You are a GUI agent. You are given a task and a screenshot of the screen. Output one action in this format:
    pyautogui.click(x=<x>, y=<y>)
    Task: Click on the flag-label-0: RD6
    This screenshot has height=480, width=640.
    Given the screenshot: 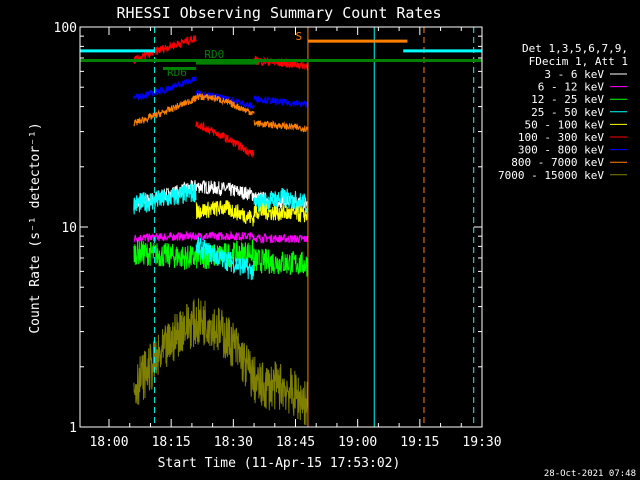 What is the action you would take?
    pyautogui.click(x=177, y=72)
    